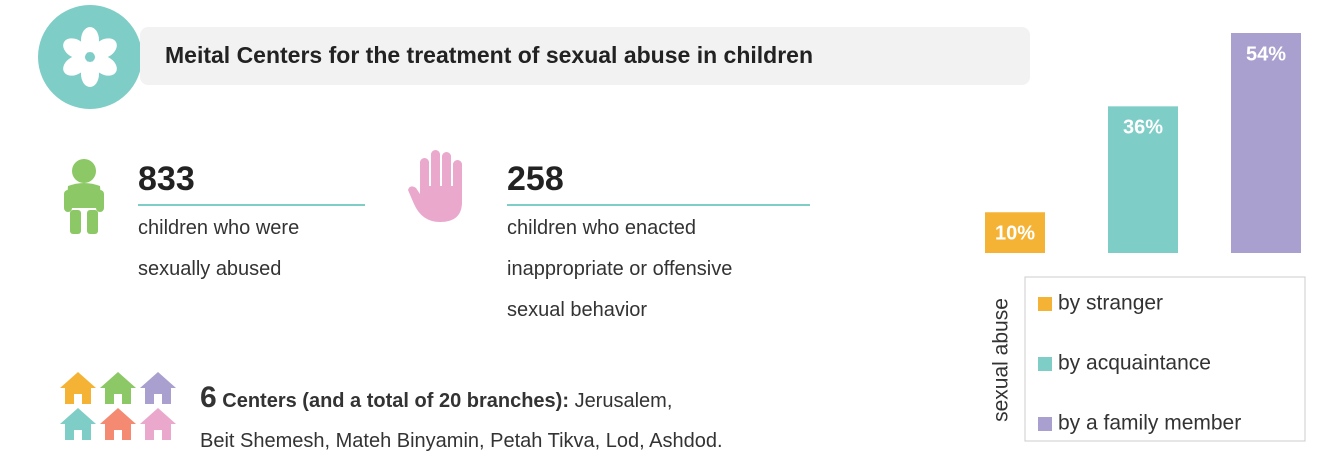 This screenshot has height=461, width=1333. I want to click on houses-icon, so click(118, 406).